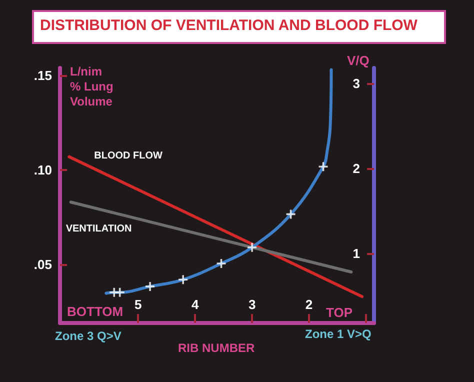 Image resolution: width=474 pixels, height=382 pixels. I want to click on y-tick-label: .10, so click(43, 170).